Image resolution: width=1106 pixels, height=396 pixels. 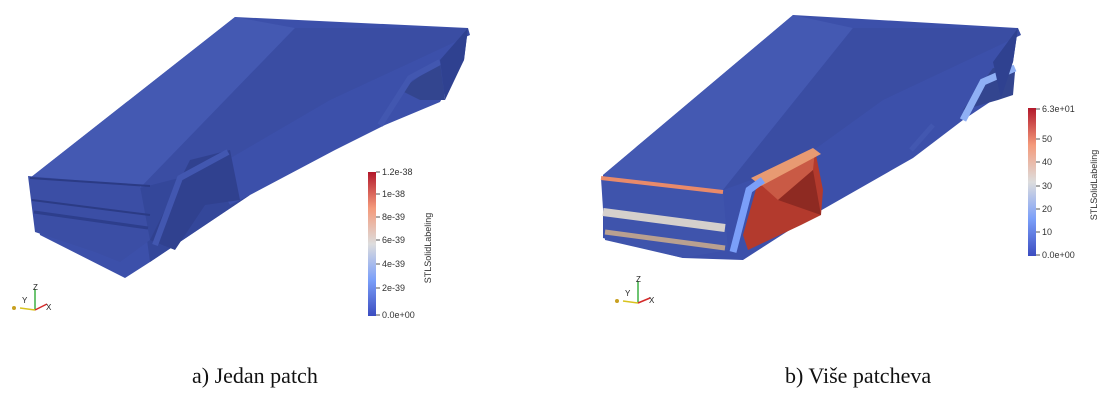 What do you see at coordinates (397, 172) in the screenshot?
I see `colorbar-tick: 1.2e-38` at bounding box center [397, 172].